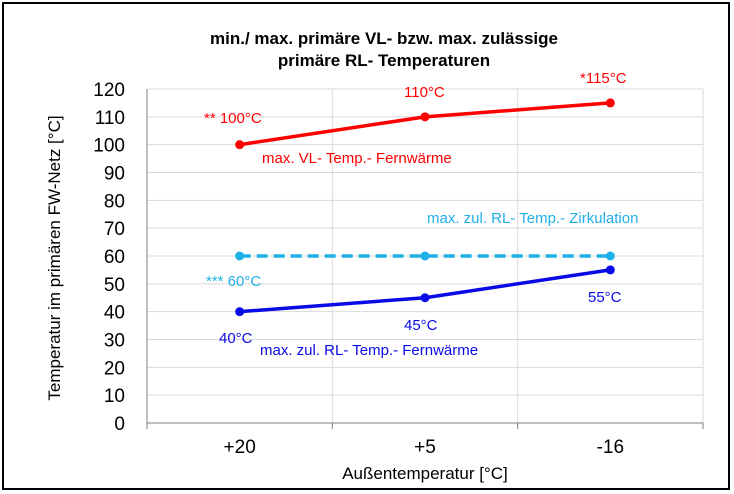 The height and width of the screenshot is (494, 734). I want to click on data-label-vl-3: *115°C, so click(603, 78).